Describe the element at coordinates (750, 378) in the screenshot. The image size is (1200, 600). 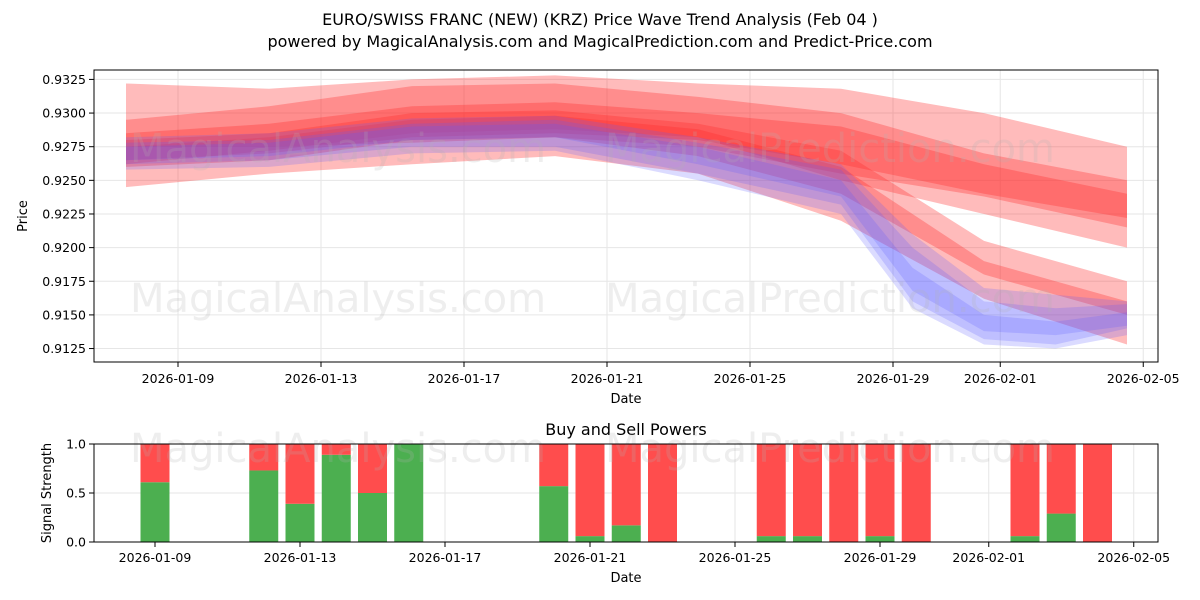
I see `price-x-tick-label: 2026-01-25` at that location.